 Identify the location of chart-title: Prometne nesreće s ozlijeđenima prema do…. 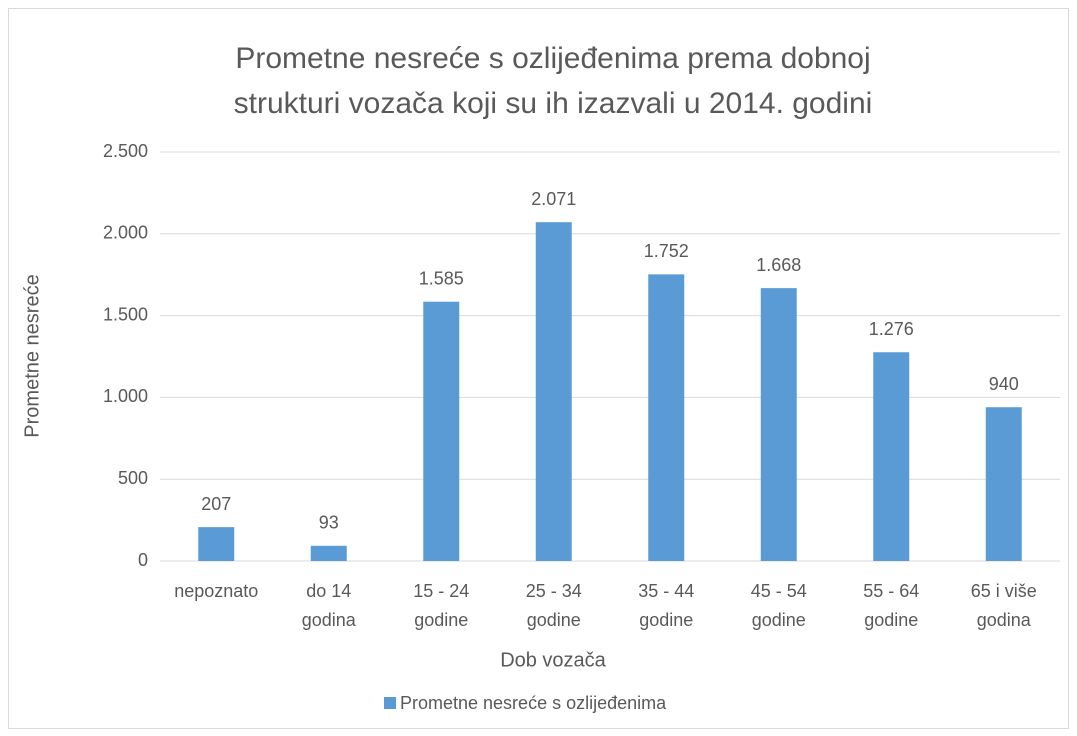
(553, 81).